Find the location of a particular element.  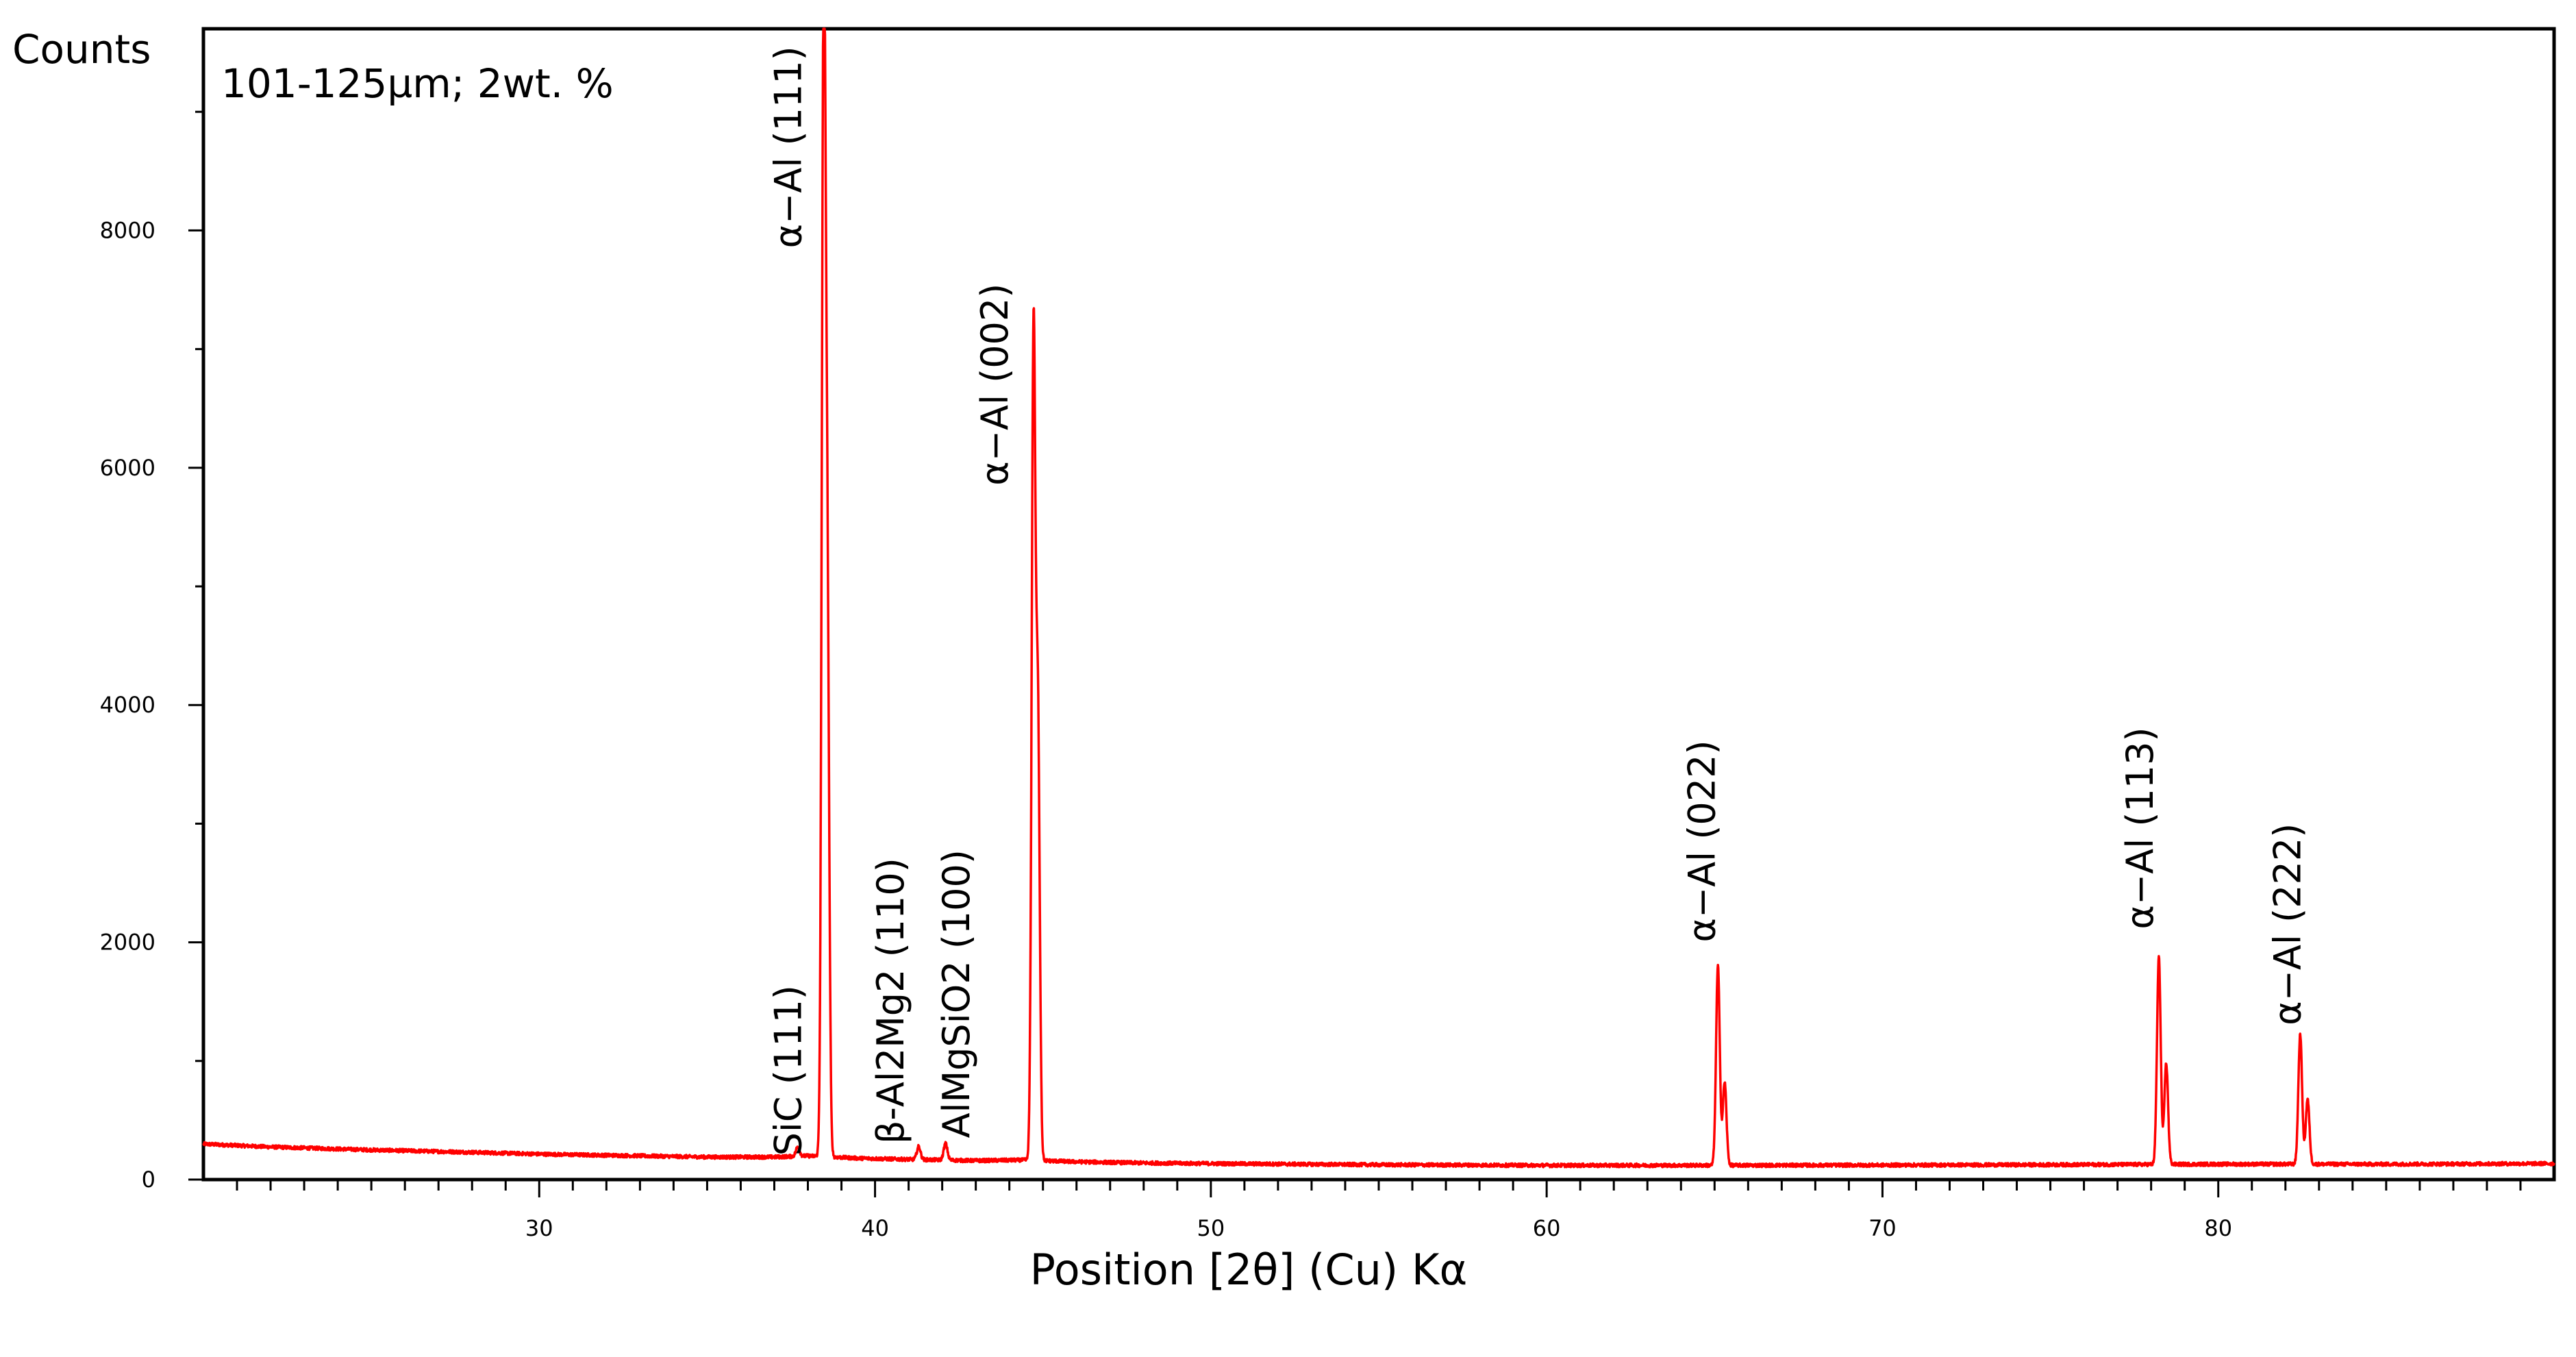

y-tick-label: 4000 is located at coordinates (127, 705).